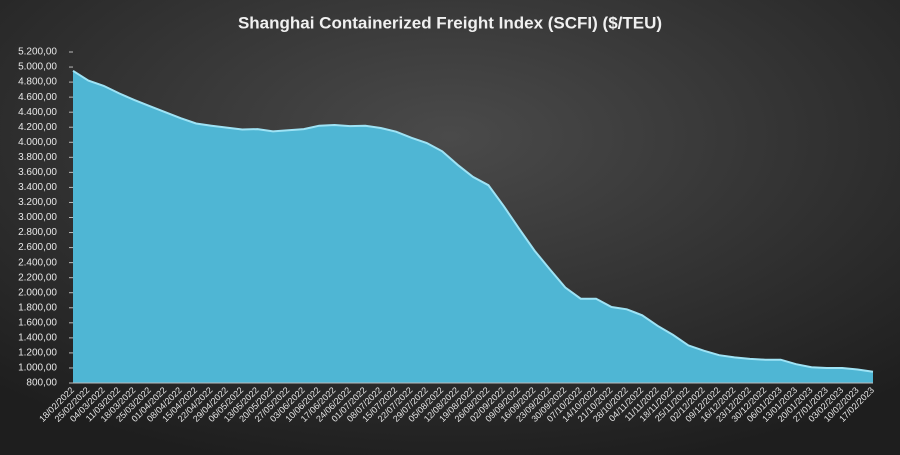 This screenshot has height=455, width=900. Describe the element at coordinates (37, 338) in the screenshot. I see `y-tick-label: 1.400,00` at that location.